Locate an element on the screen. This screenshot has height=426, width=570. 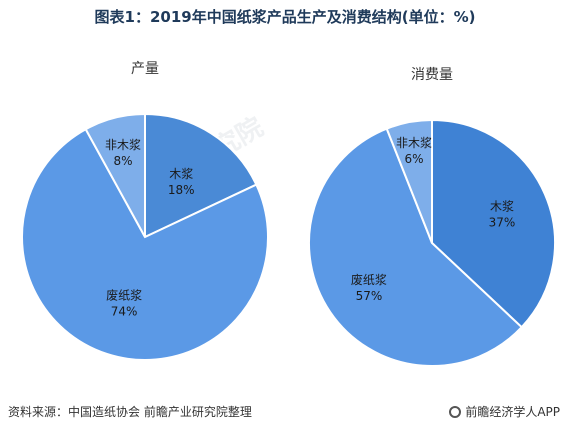
pie-2-slice-1-value: 37% is located at coordinates (502, 223).